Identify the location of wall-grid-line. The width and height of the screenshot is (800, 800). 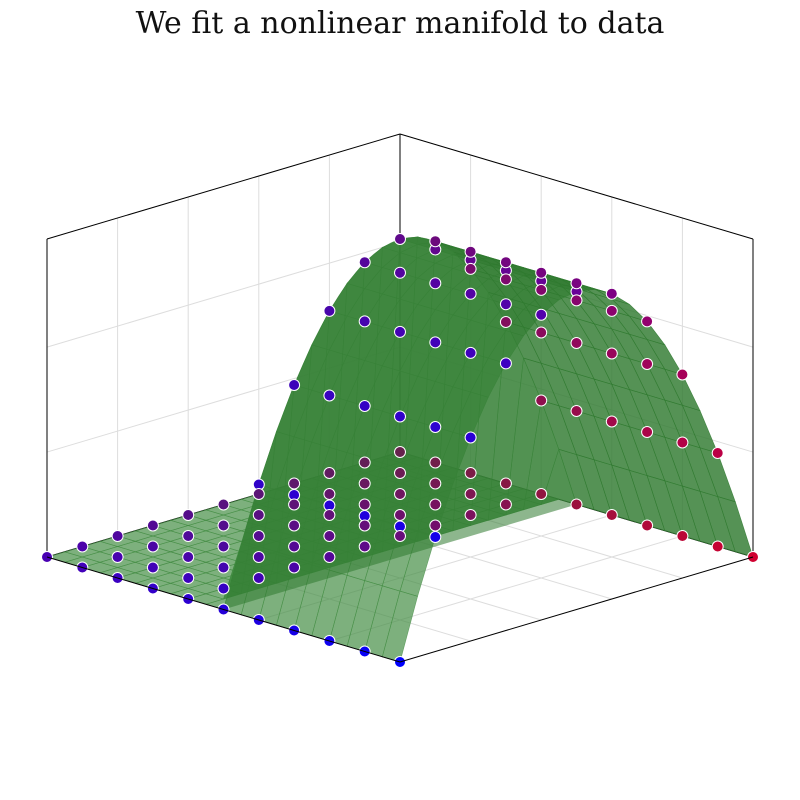
(223, 294).